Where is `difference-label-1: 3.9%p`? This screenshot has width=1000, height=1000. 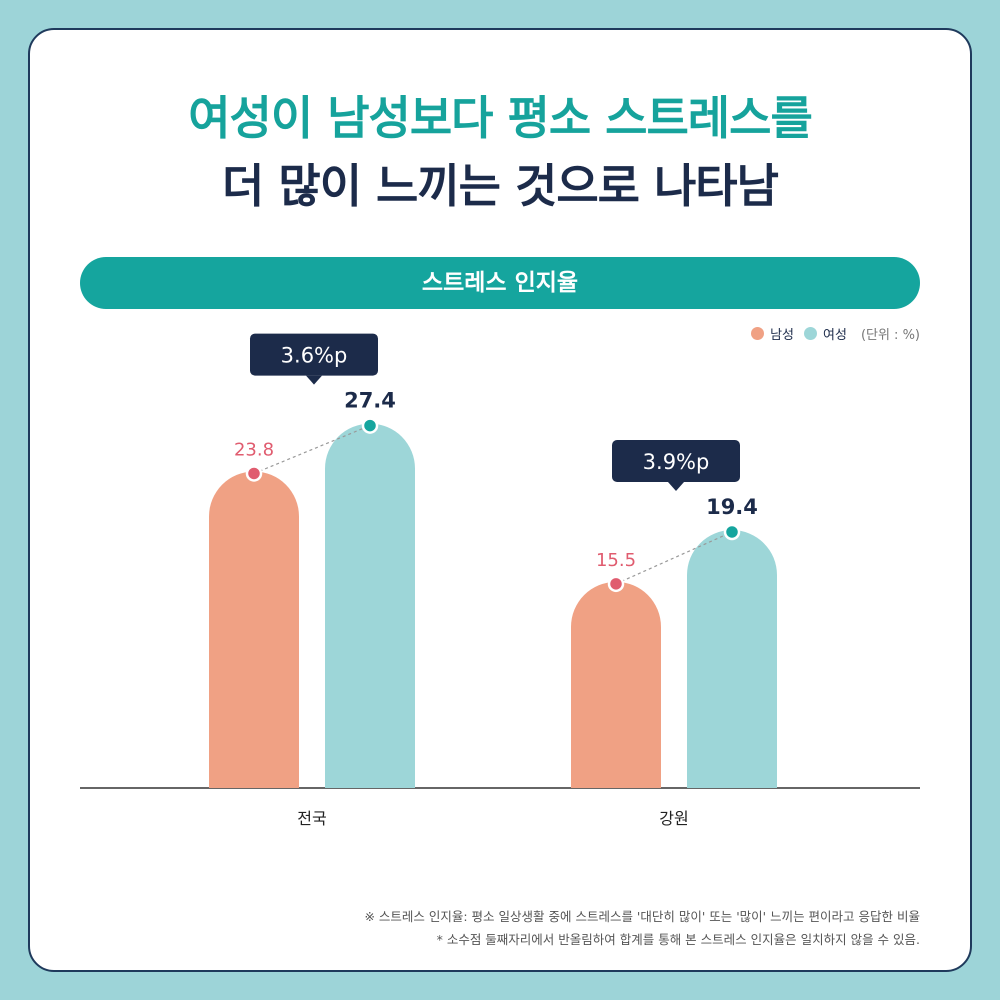 difference-label-1: 3.9%p is located at coordinates (676, 462).